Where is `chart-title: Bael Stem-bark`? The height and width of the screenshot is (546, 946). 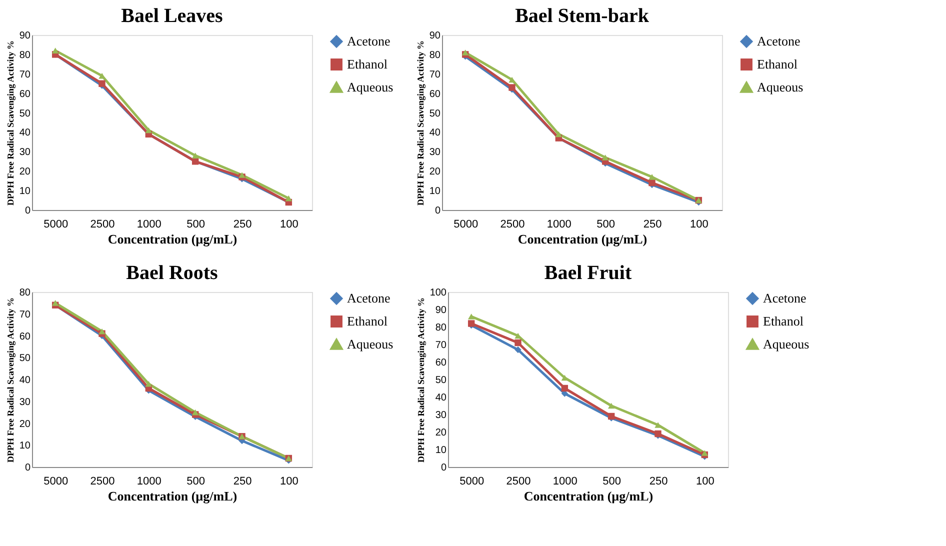 chart-title: Bael Stem-bark is located at coordinates (582, 16).